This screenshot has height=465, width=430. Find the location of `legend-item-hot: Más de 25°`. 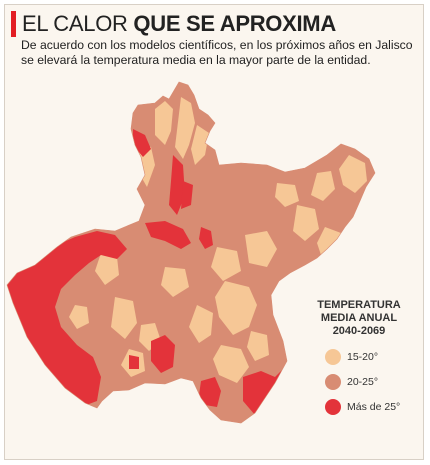

legend-item-hot: Más de 25° is located at coordinates (371, 407).